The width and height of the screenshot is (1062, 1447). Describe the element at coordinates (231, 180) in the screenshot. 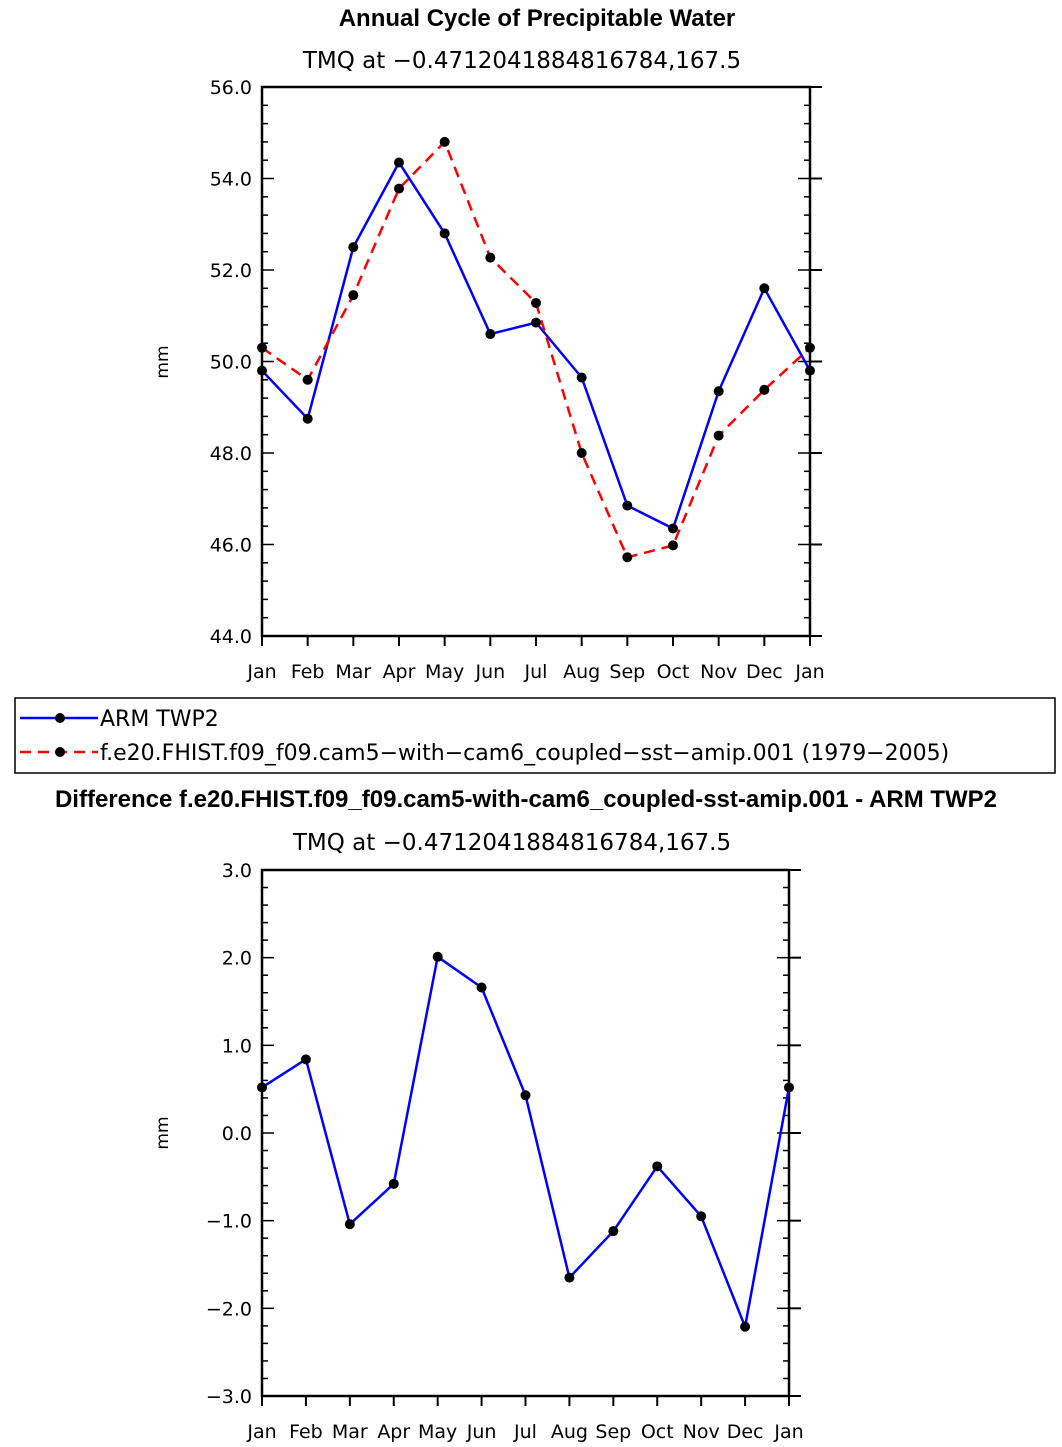

I see `chart1-ytick-label: 54.0` at that location.